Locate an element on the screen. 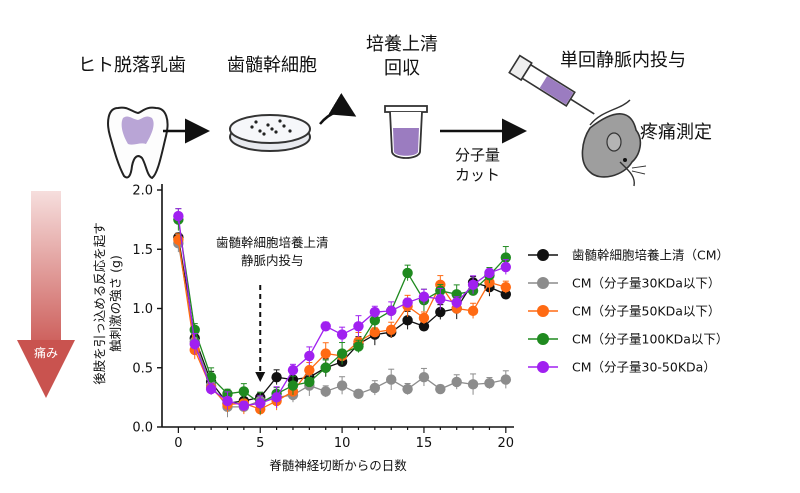 The image size is (800, 493). annotation-arrow-head is located at coordinates (260, 377).